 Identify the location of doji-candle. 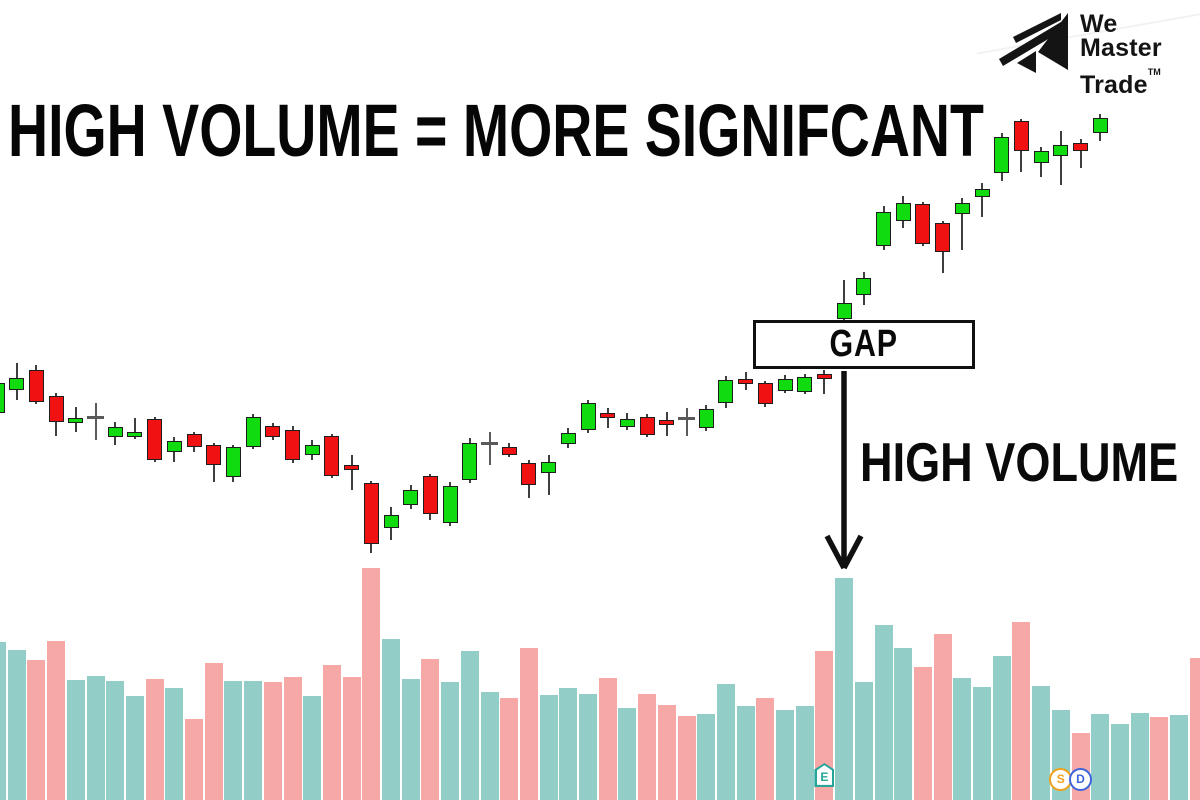
(95, 417).